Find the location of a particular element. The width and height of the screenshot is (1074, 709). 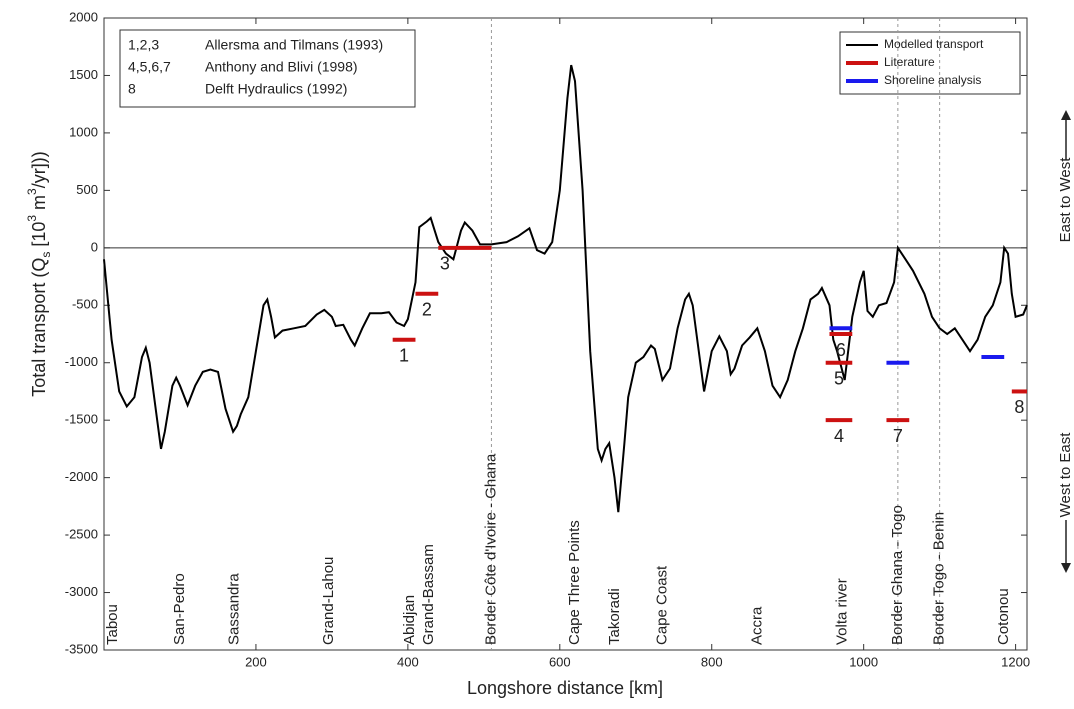

direction-label: East to West is located at coordinates (1065, 200).